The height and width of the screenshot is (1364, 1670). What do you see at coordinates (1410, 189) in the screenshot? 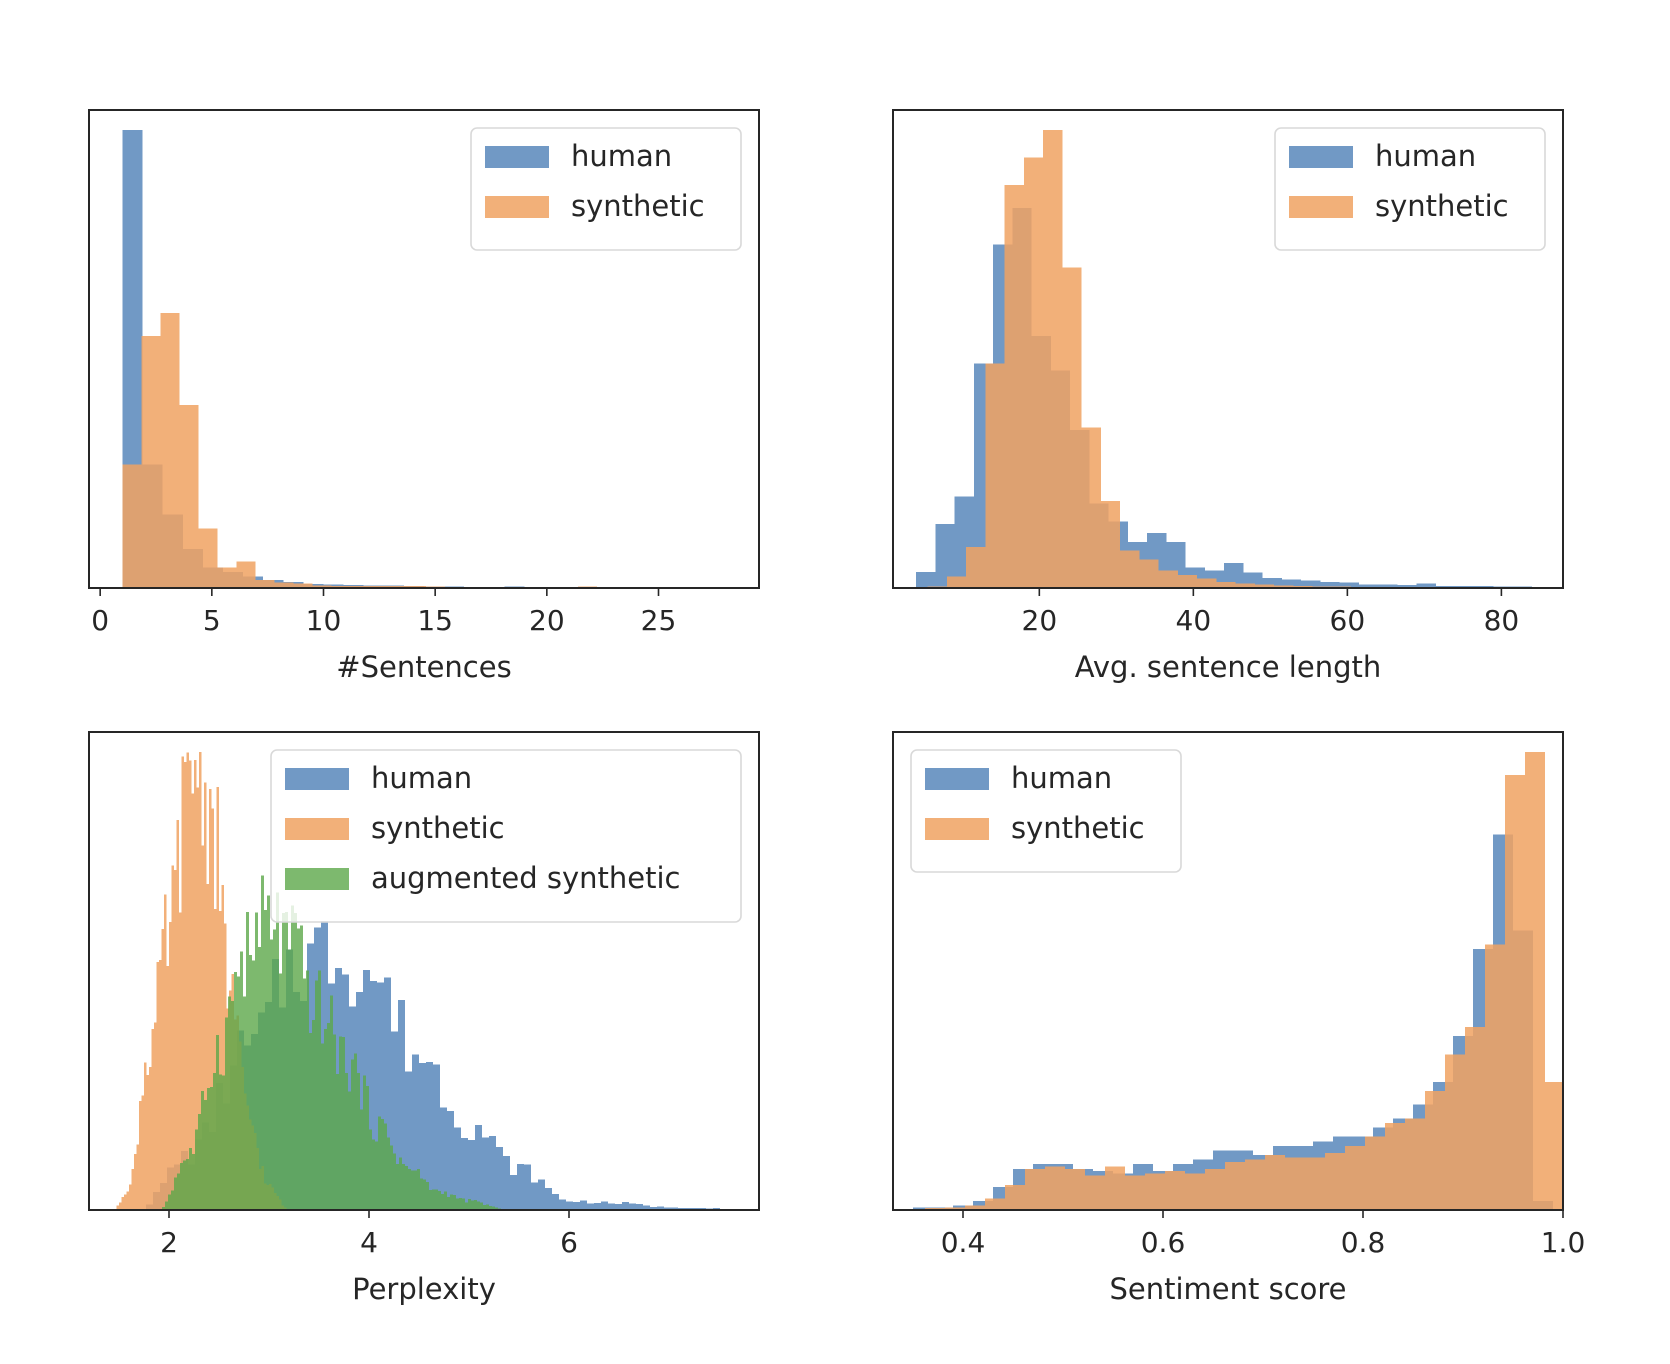
I see `legend: human synthetic` at bounding box center [1410, 189].